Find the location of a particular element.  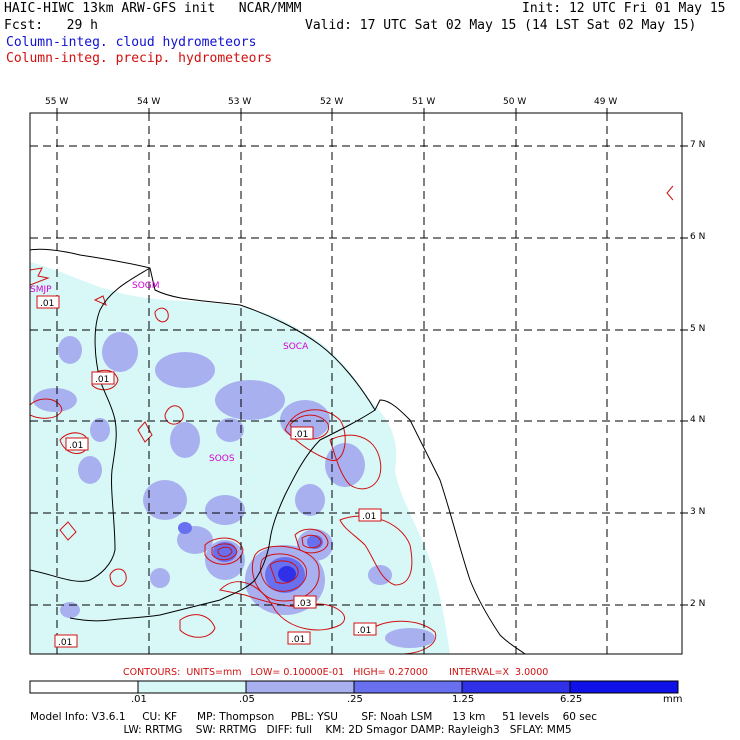

svg-text: .03 is located at coordinates (304, 604).